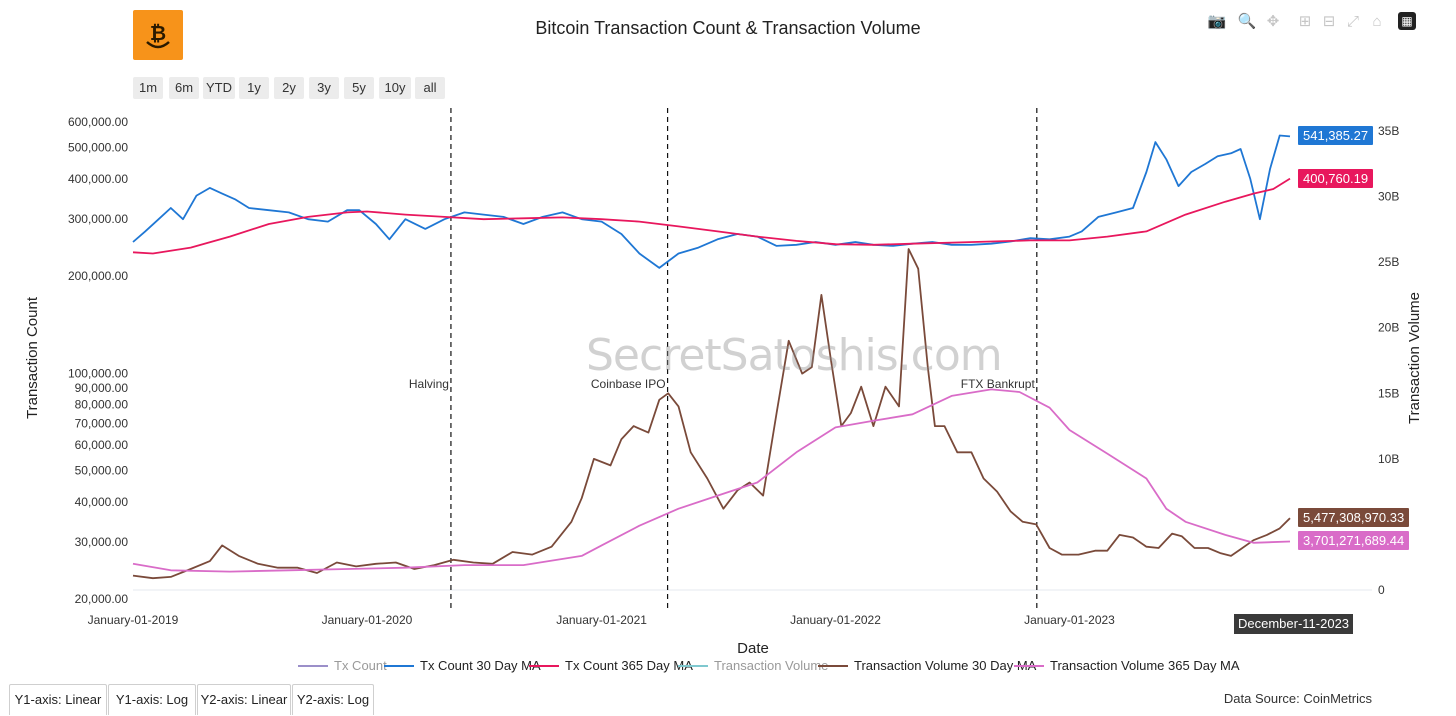 Image resolution: width=1456 pixels, height=716 pixels. I want to click on y1-tick-label: 300,000.00, so click(98, 219).